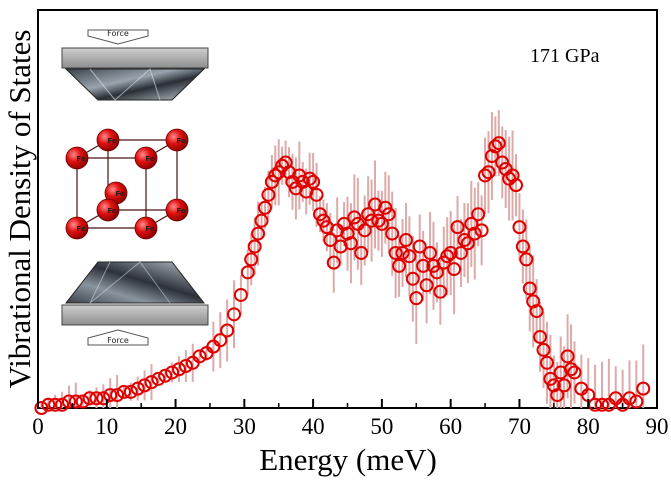  What do you see at coordinates (350, 419) in the screenshot?
I see `x-axis-ticks: 0 10 20 30 40 50 60 70 80 90` at bounding box center [350, 419].